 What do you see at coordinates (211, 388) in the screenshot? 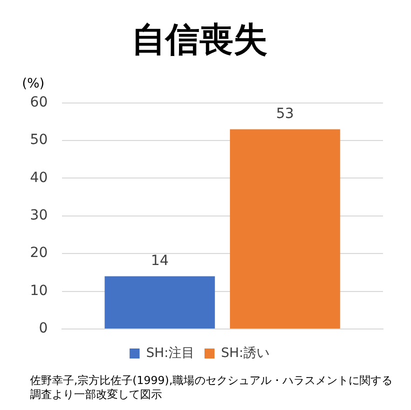
I see `text: 佐野幸子,宗方比佐子(1999),職場のセクシュアル・ハラスメントに関する調査より一部改変して図示` at bounding box center [211, 388].